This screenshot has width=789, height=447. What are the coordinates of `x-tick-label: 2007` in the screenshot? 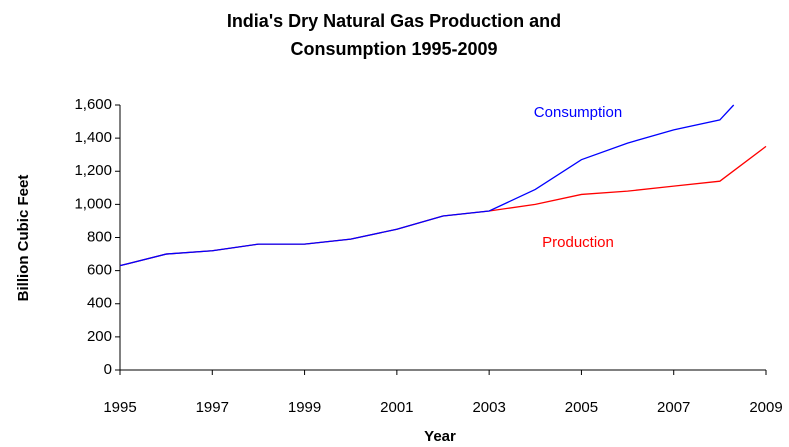 It's located at (673, 407).